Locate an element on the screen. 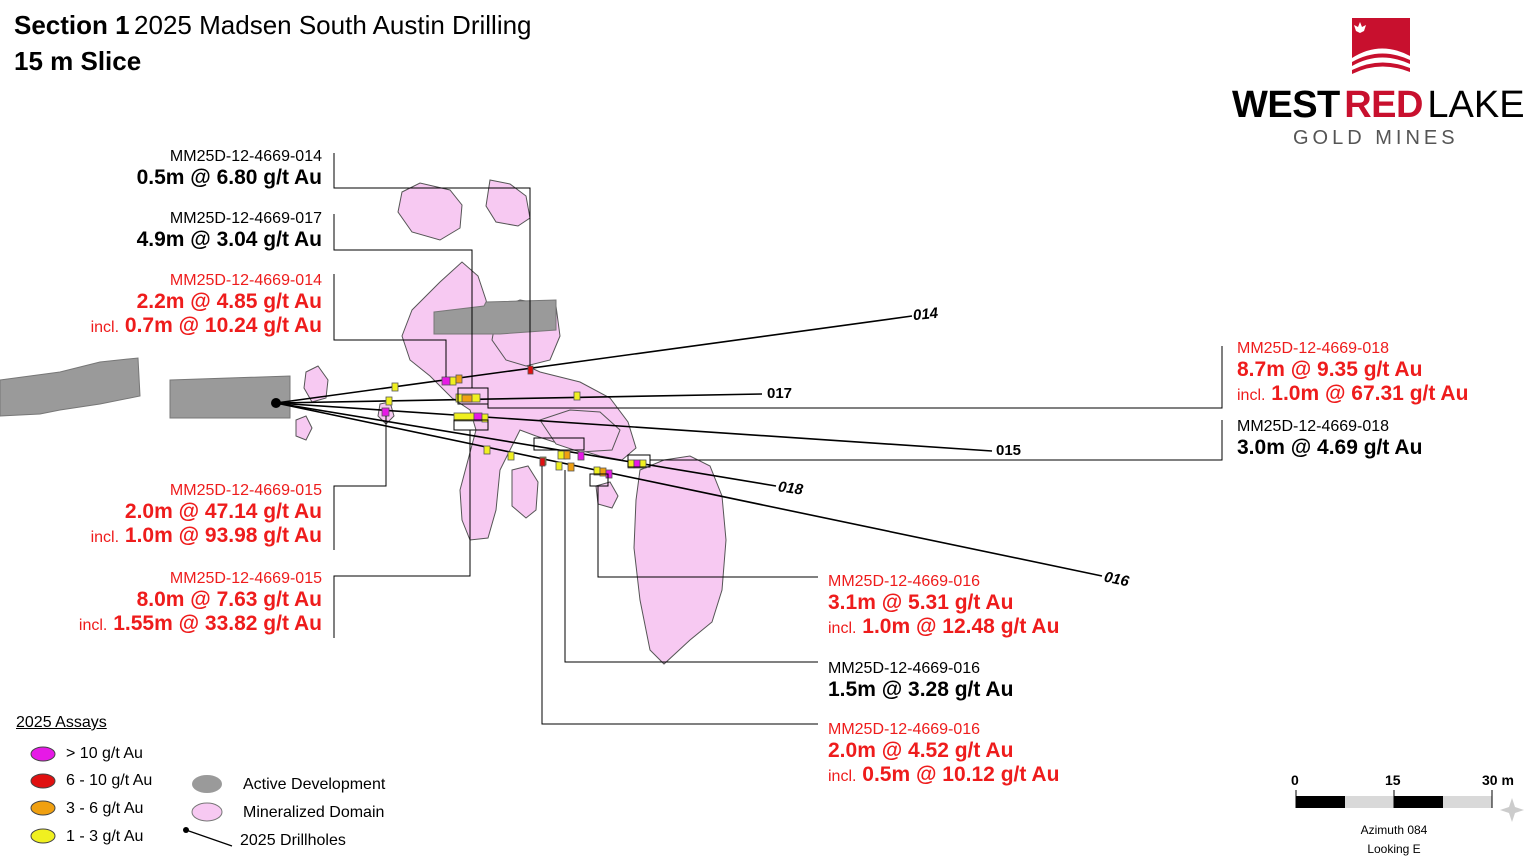 Image resolution: width=1536 pixels, height=864 pixels. callout-assay: 0.5m @ 6.80 g/t Au is located at coordinates (229, 177).